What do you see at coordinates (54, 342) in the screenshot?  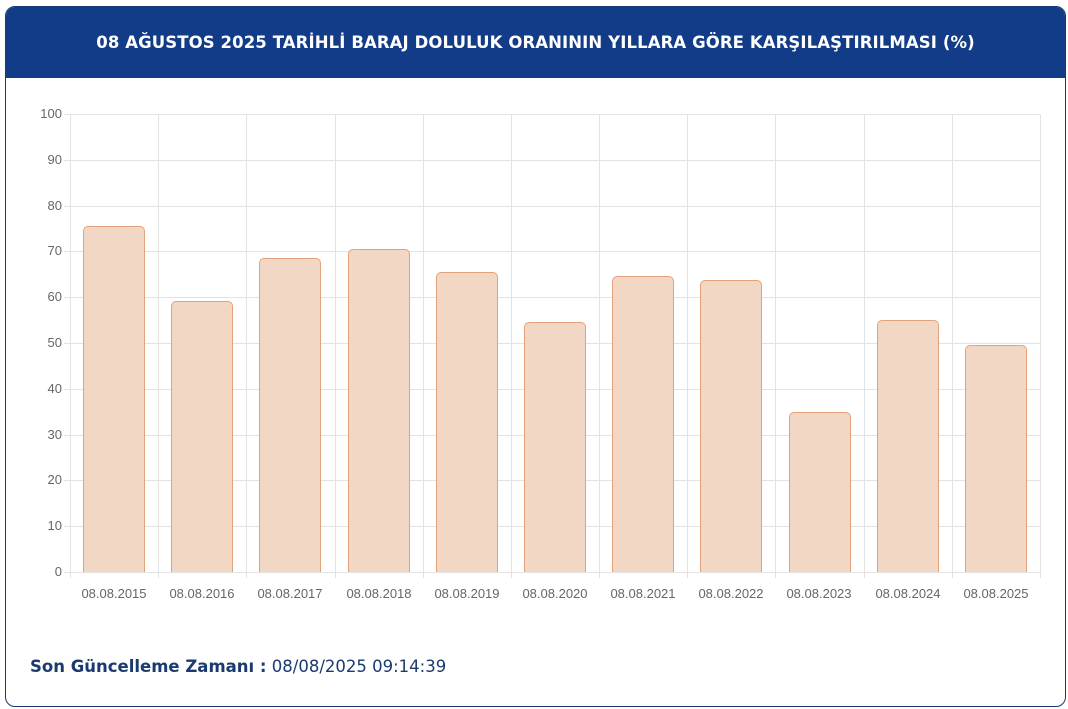 I see `y-tick-label: 50` at bounding box center [54, 342].